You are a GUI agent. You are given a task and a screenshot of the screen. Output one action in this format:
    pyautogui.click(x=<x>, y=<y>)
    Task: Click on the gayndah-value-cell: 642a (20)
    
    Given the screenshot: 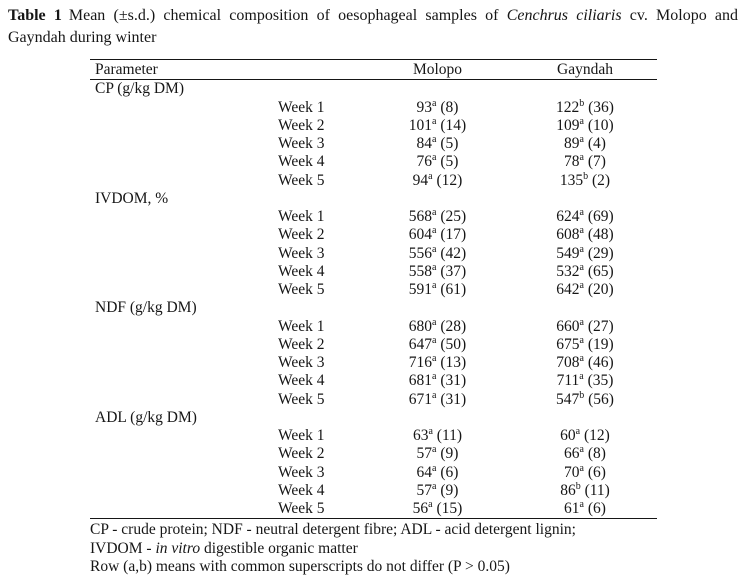 What is the action you would take?
    pyautogui.click(x=585, y=289)
    